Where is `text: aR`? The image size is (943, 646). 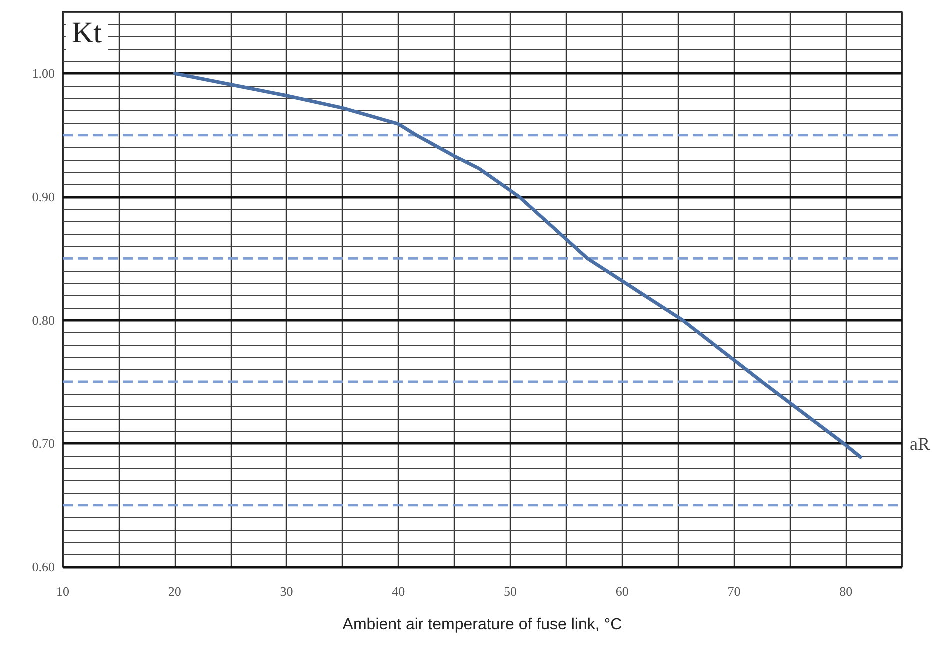
text: aR is located at coordinates (920, 444).